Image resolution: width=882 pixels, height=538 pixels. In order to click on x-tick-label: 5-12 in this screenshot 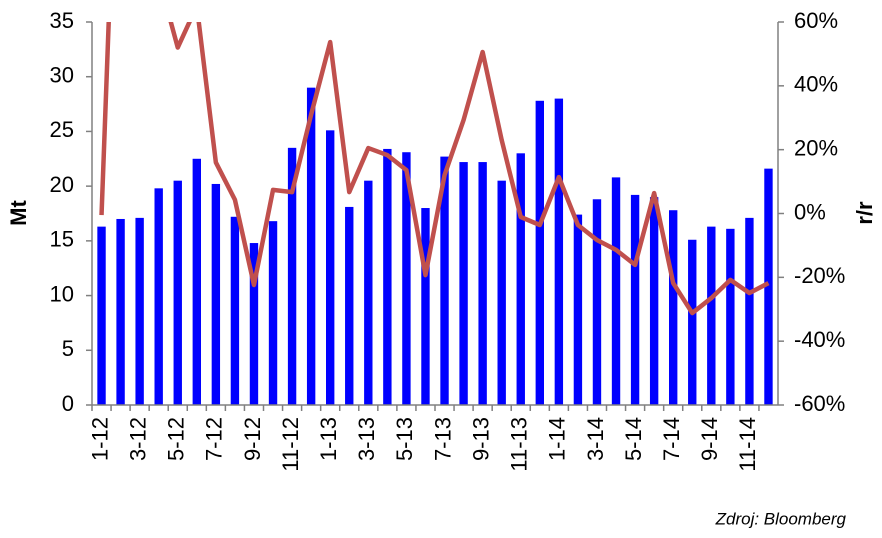, I will do `click(176, 439)`.